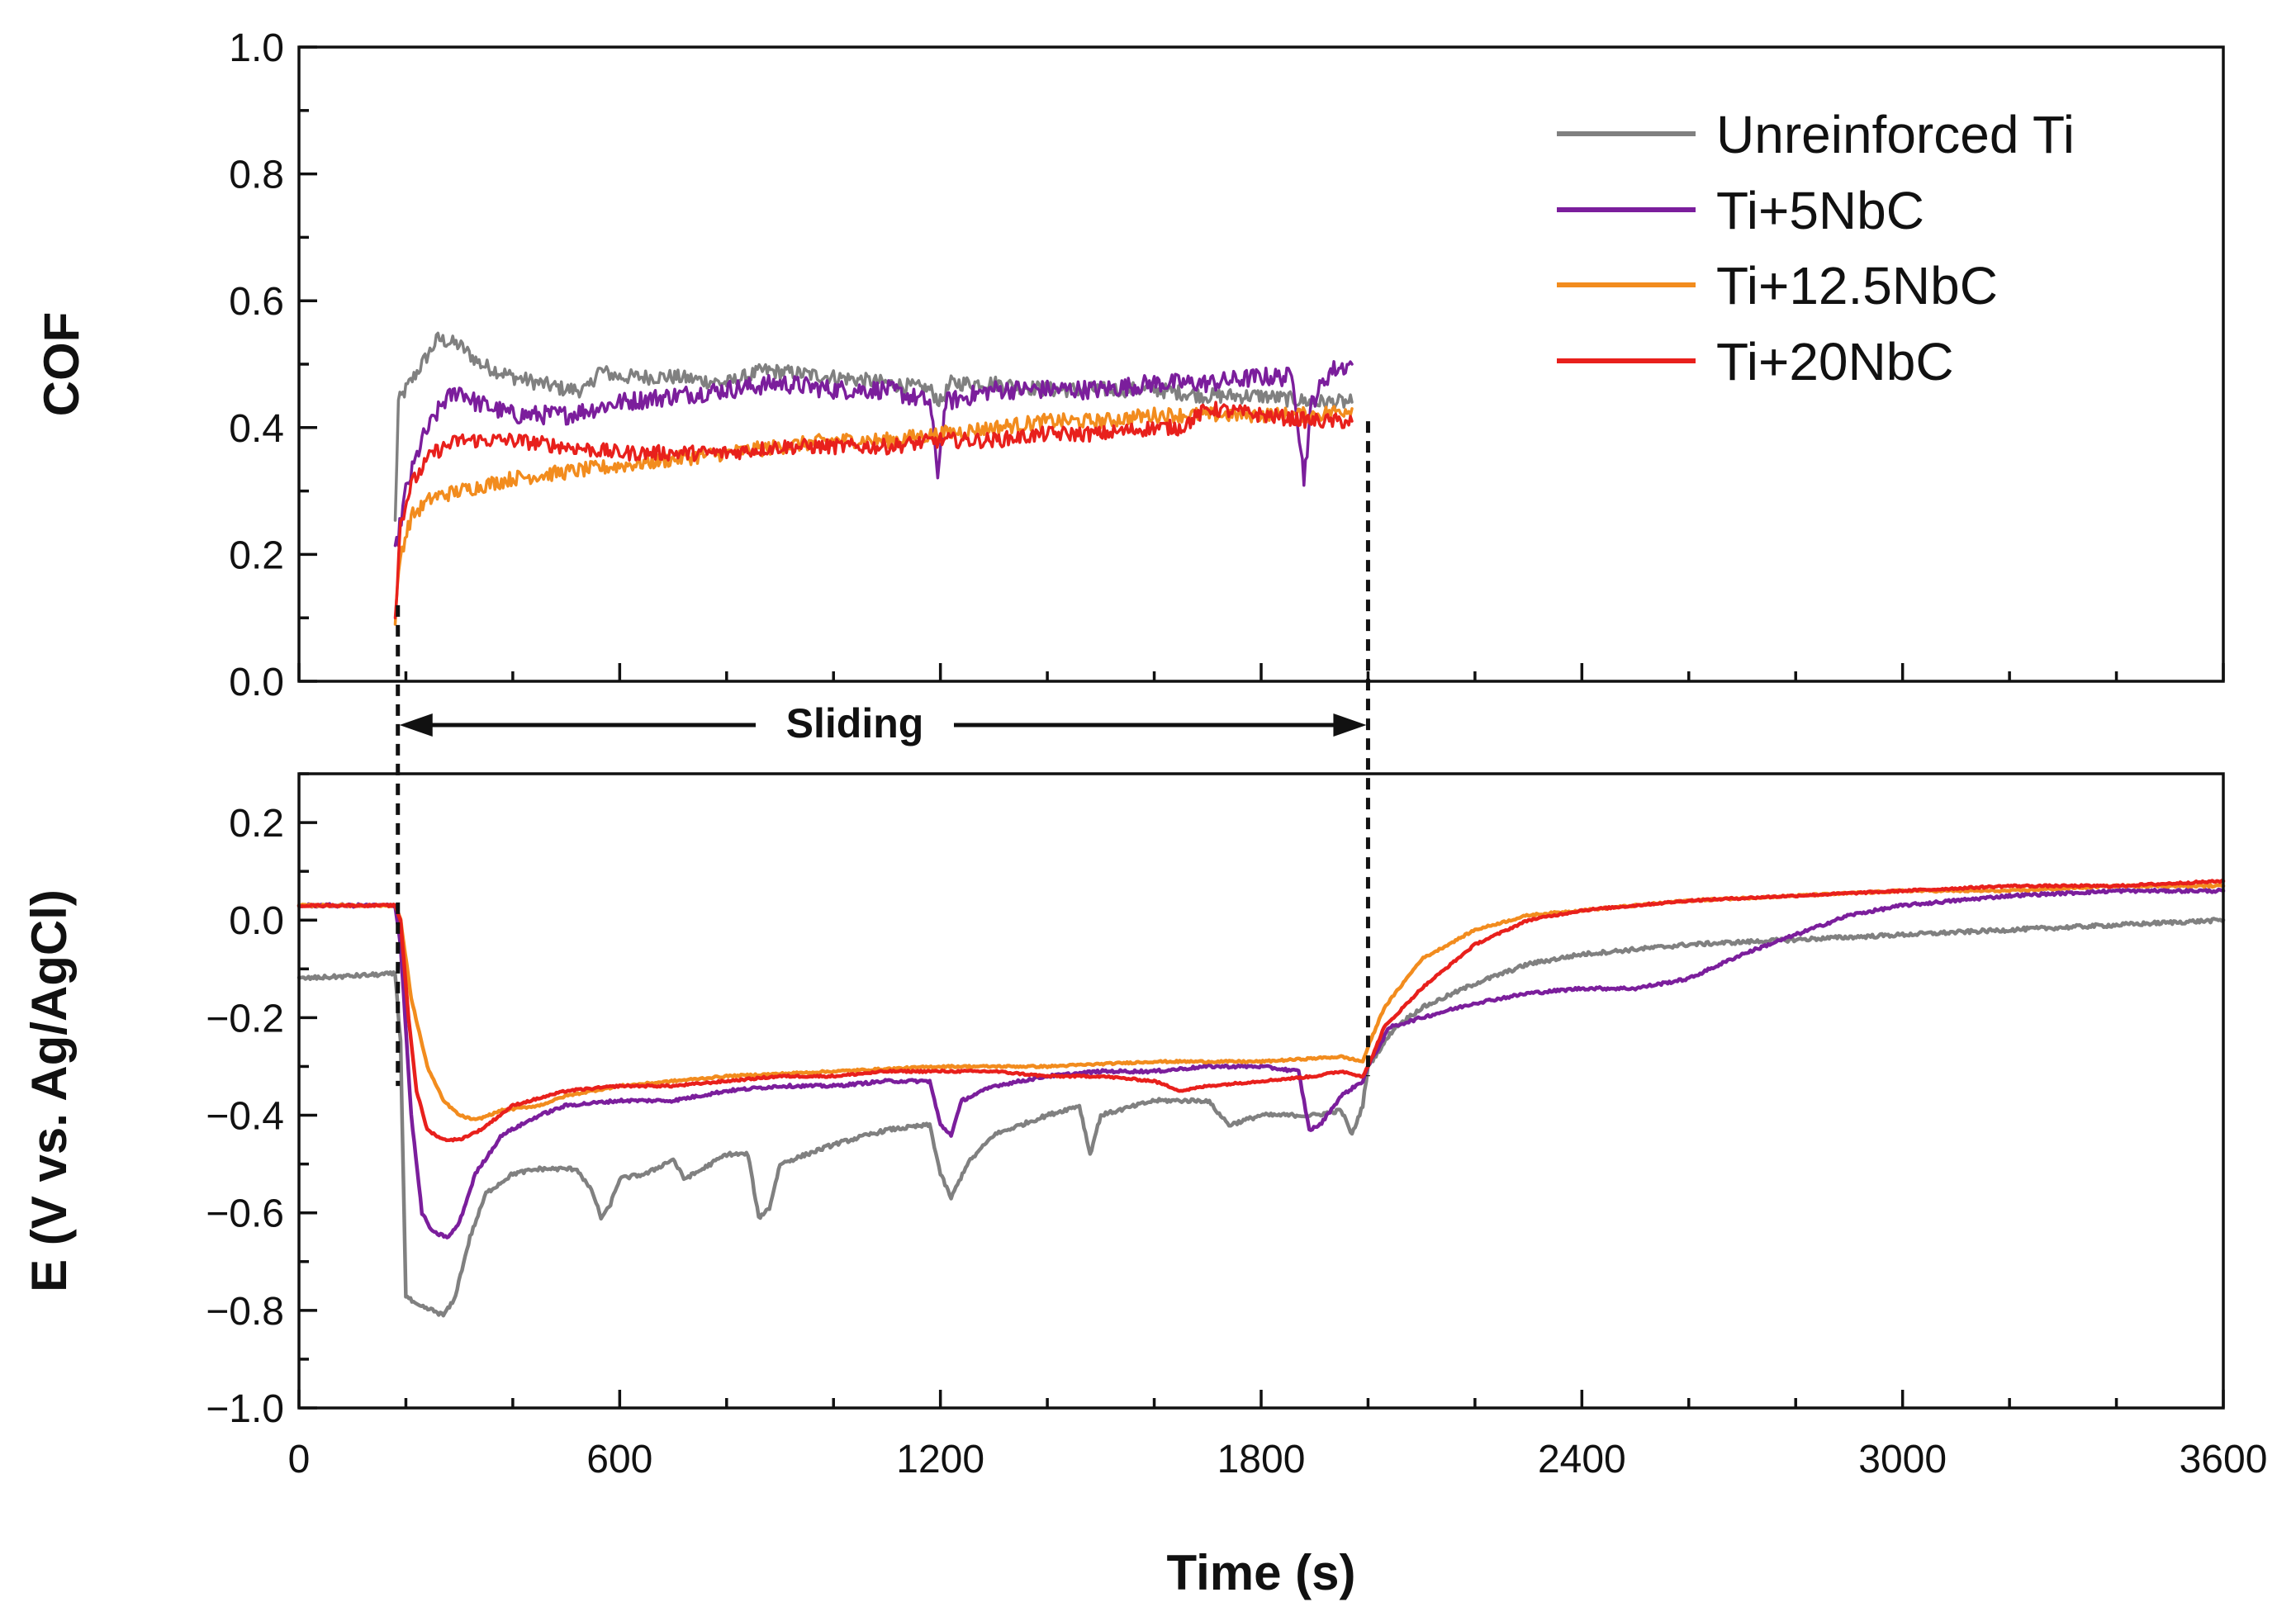  What do you see at coordinates (49, 1090) in the screenshot?
I see `potential-y-axis-title: E (V vs. Ag/AgCl)` at bounding box center [49, 1090].